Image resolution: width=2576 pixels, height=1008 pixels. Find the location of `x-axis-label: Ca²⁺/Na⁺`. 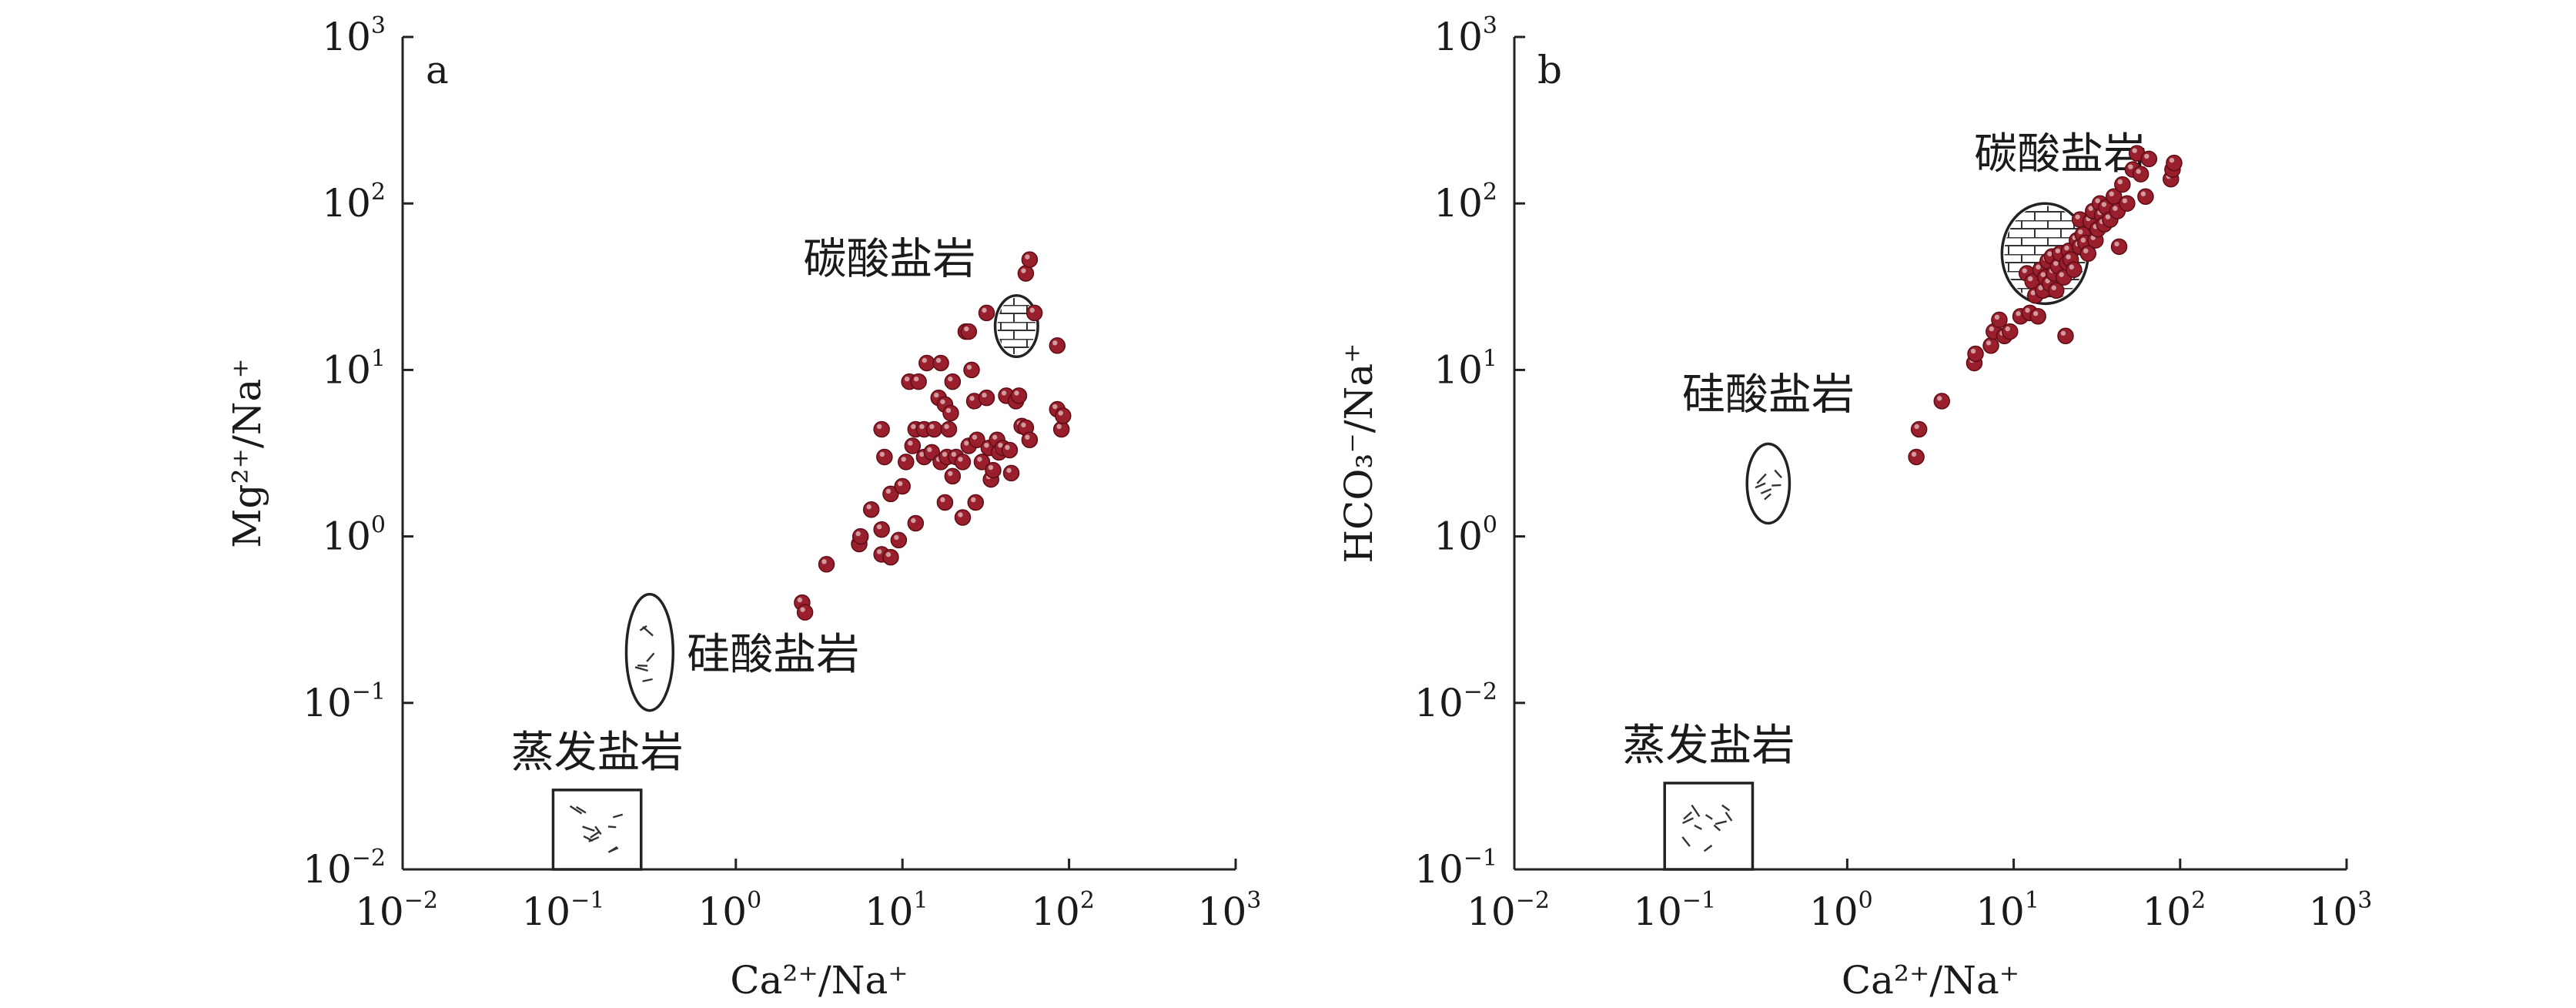

x-axis-label: Ca²⁺/Na⁺ is located at coordinates (1931, 981).